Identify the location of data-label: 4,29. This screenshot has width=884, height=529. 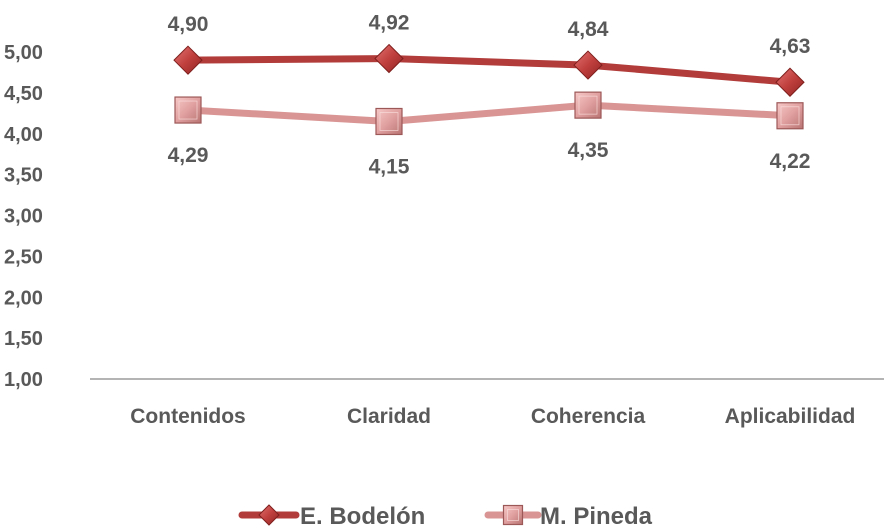
(188, 155).